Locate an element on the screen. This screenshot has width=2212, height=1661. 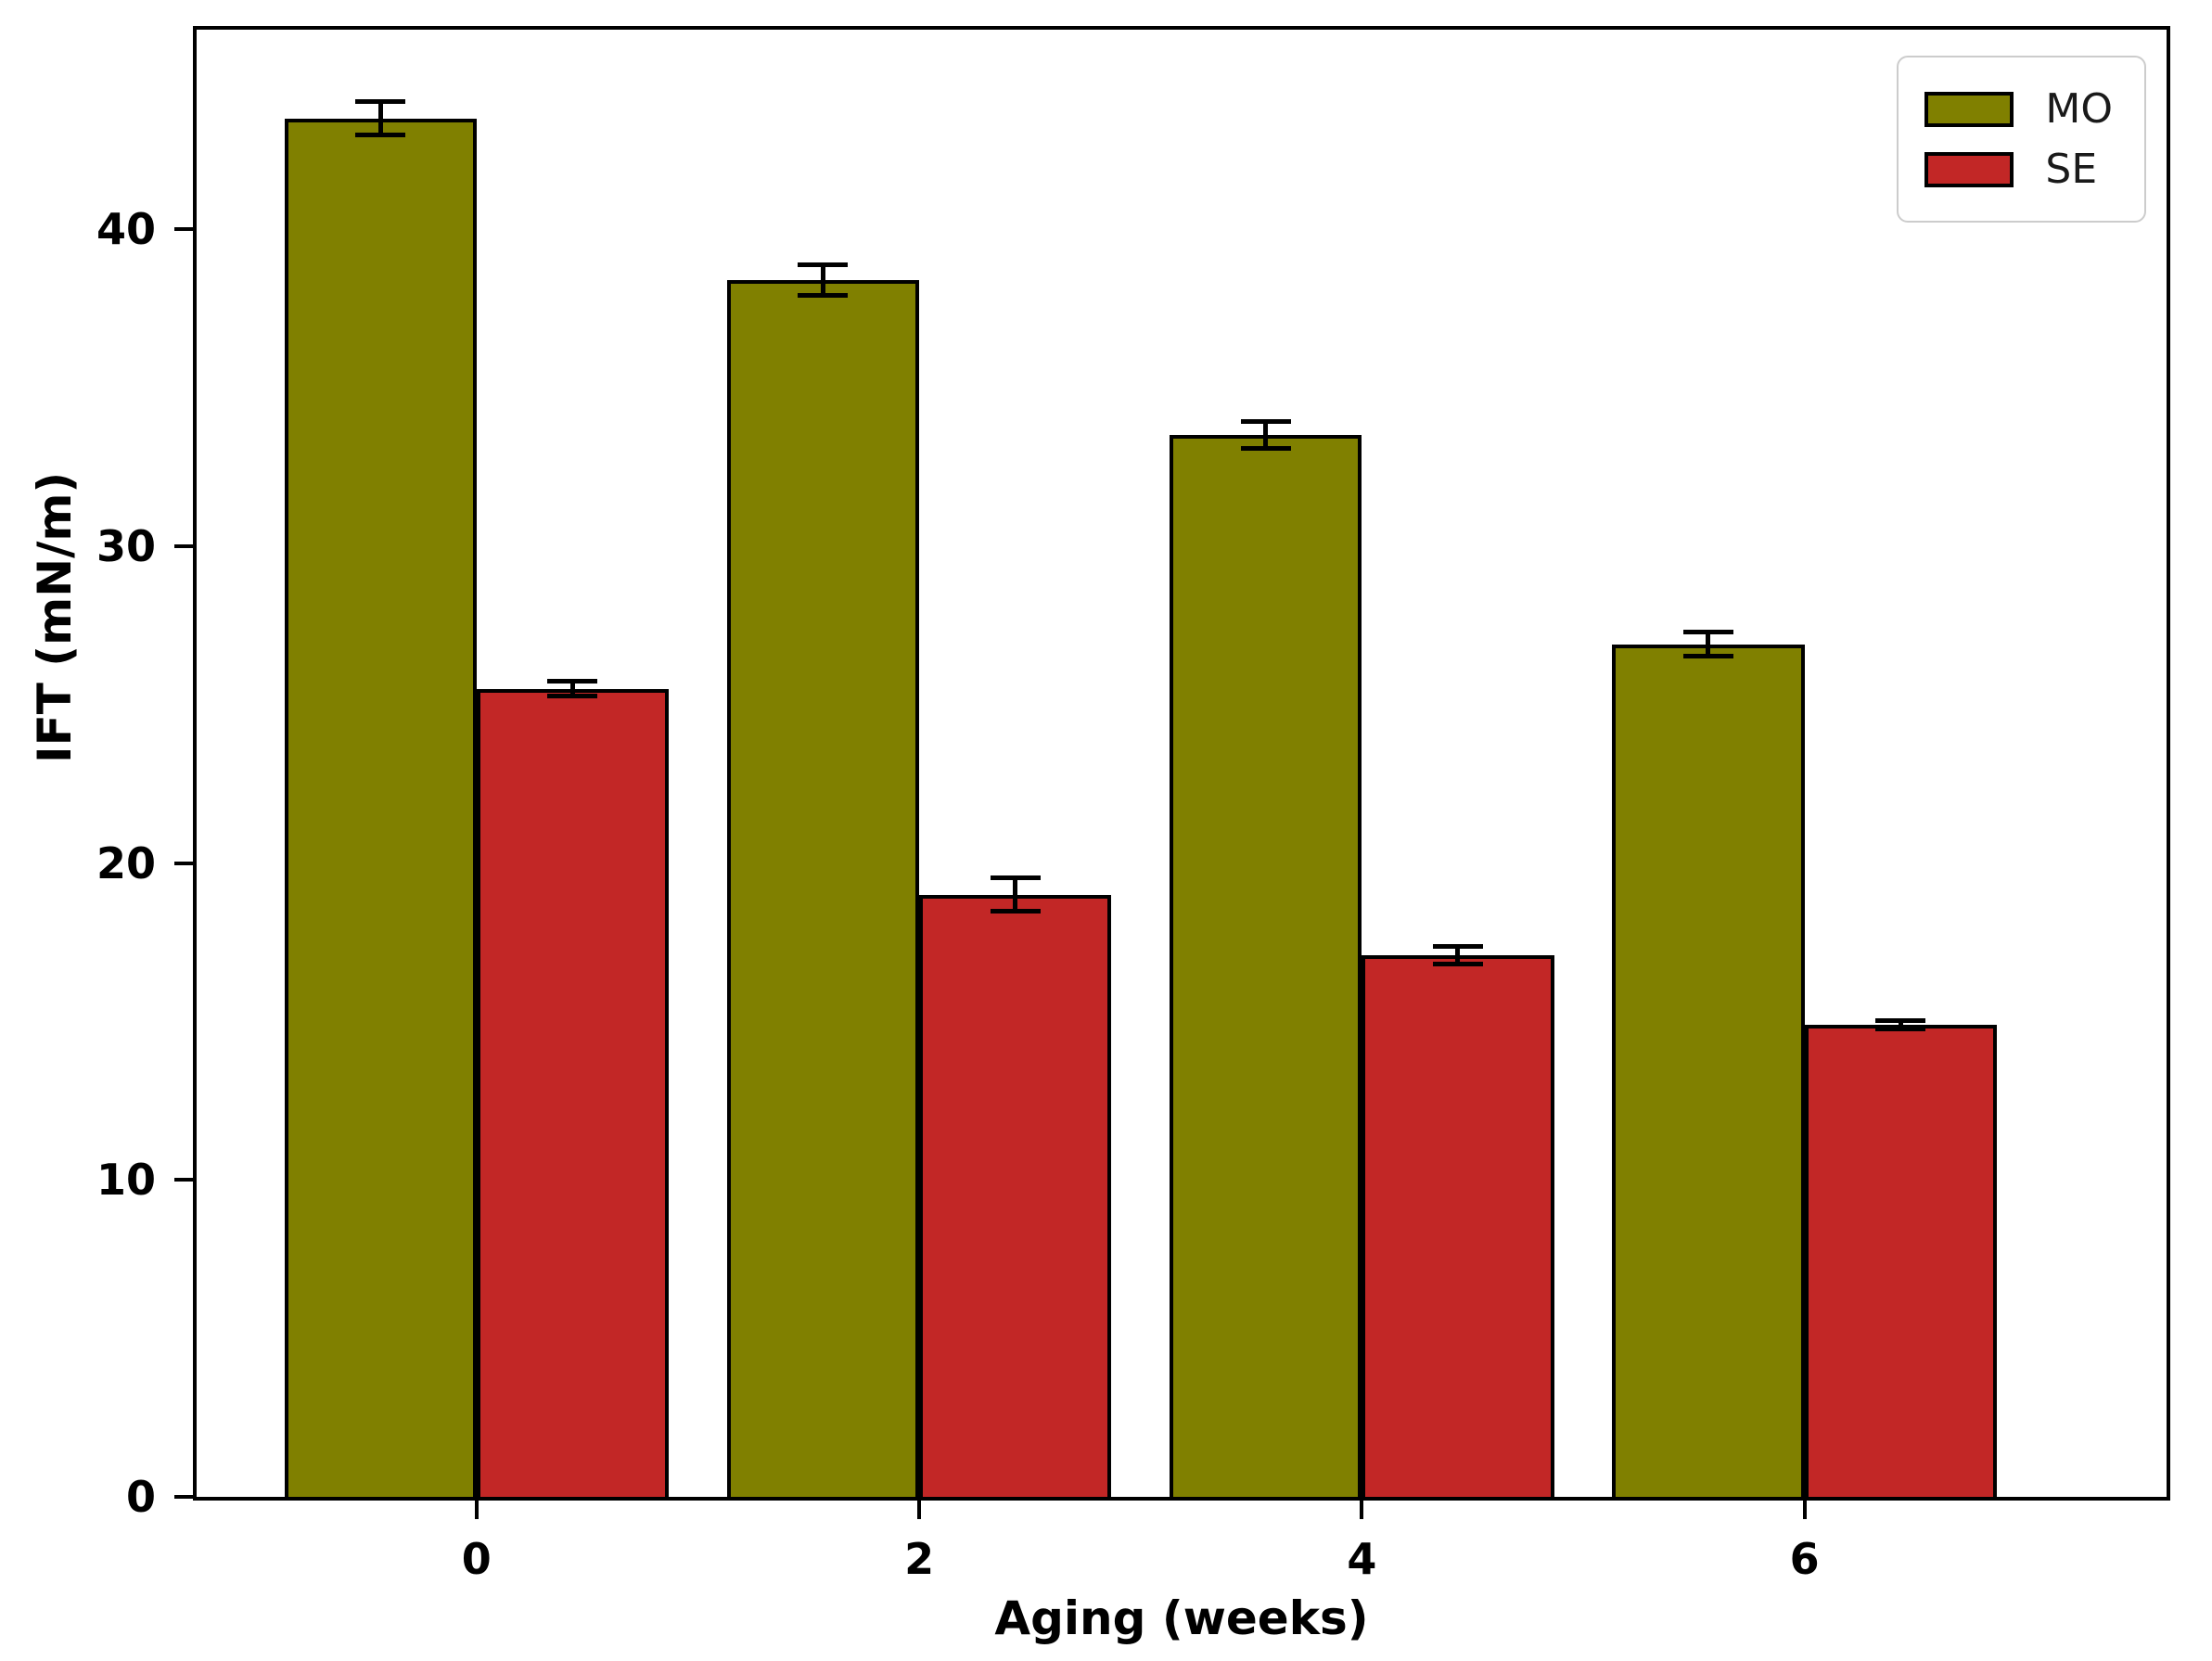
x-tick-label-6: 6 is located at coordinates (1805, 1559).